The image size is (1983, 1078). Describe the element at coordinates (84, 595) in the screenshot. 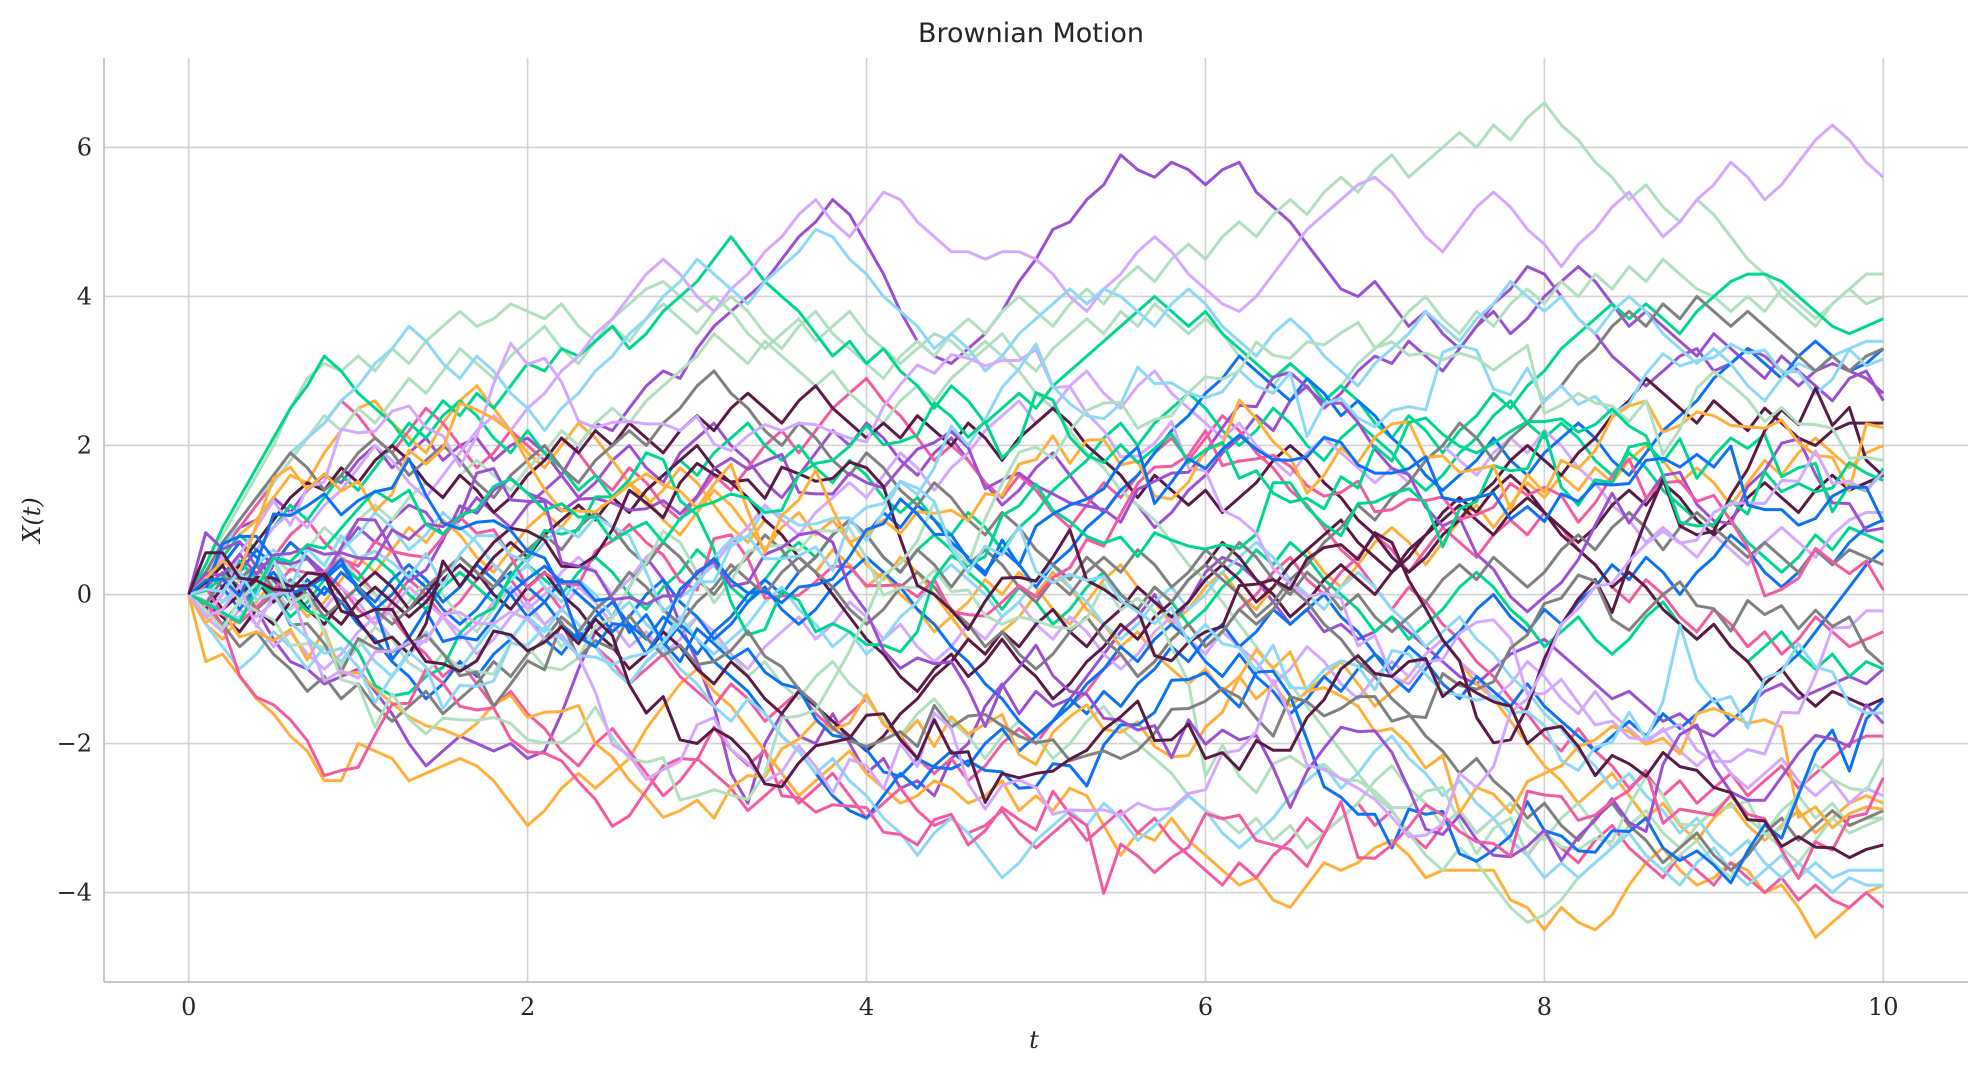

I see `y-tick-label: 0` at that location.